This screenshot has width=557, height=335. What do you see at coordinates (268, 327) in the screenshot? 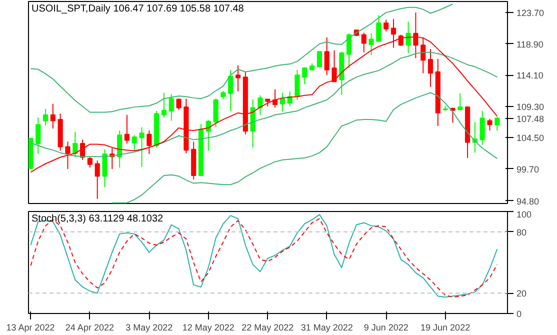
I see `x-tick-label: 22 May 2022` at bounding box center [268, 327].